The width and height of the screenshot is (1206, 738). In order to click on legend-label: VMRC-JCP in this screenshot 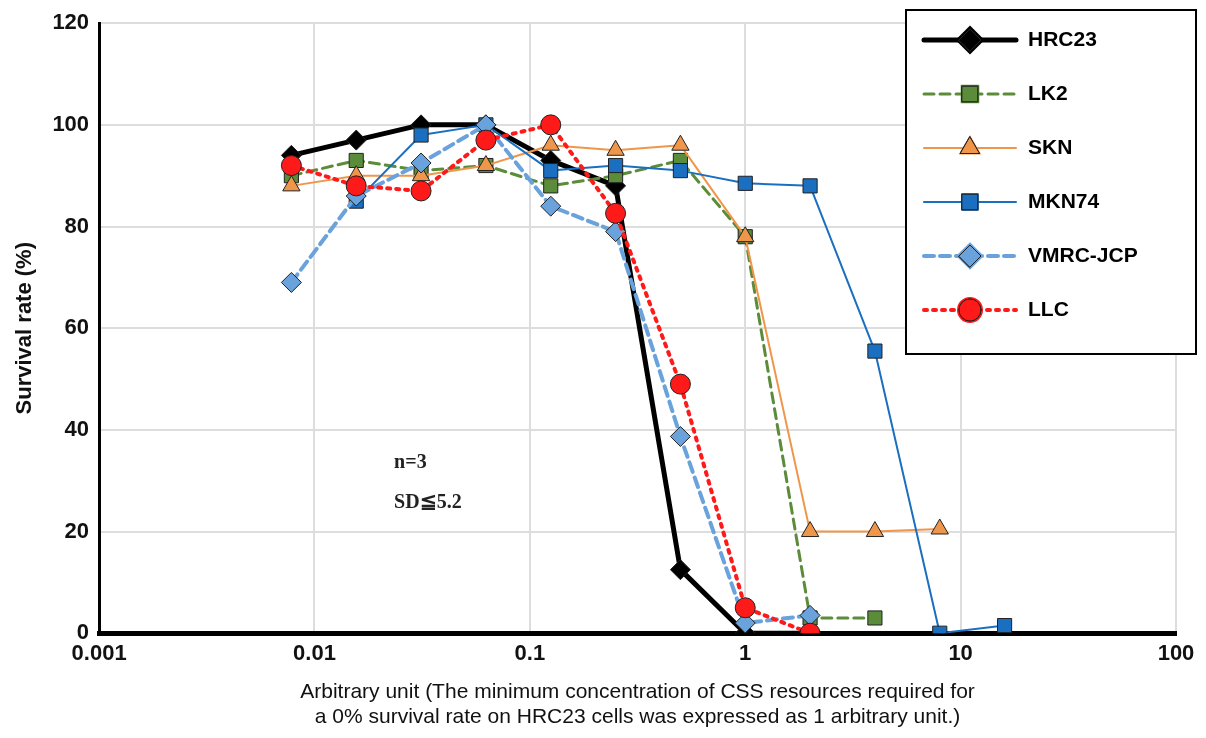, I will do `click(1083, 254)`.